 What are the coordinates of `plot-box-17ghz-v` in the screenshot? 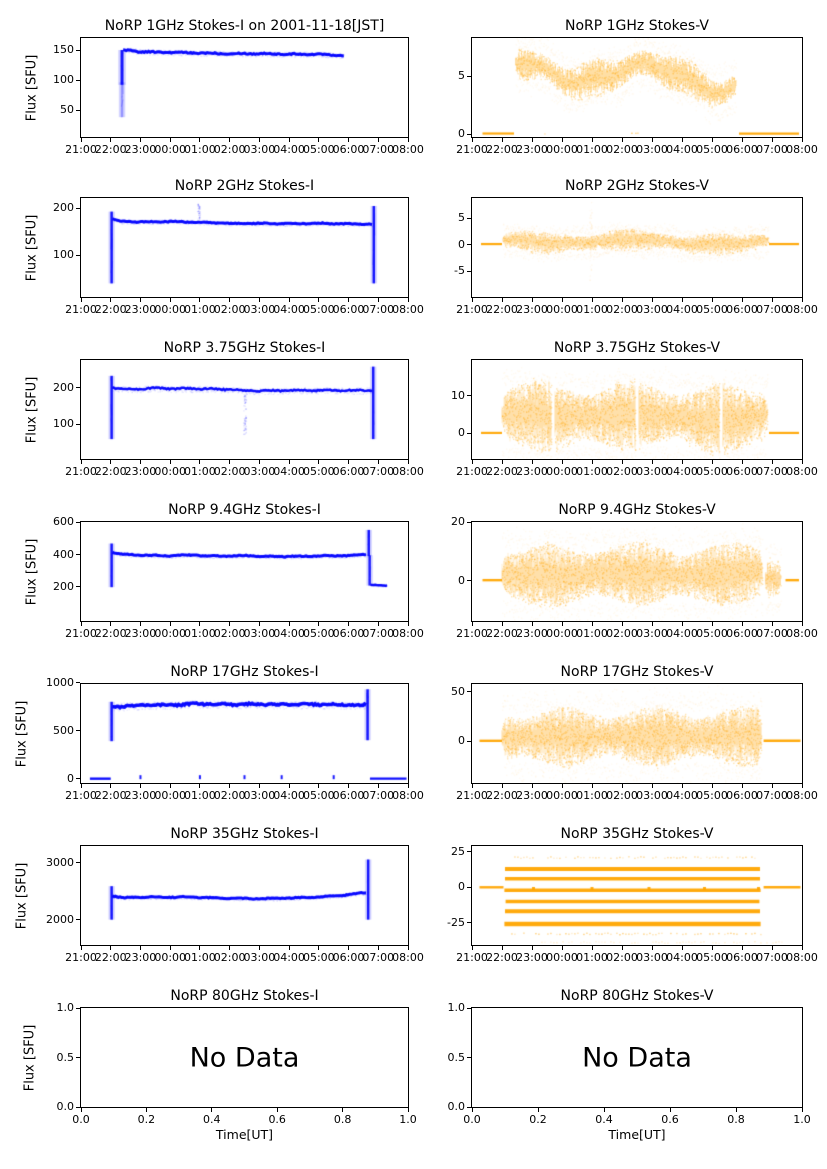 It's located at (637, 733).